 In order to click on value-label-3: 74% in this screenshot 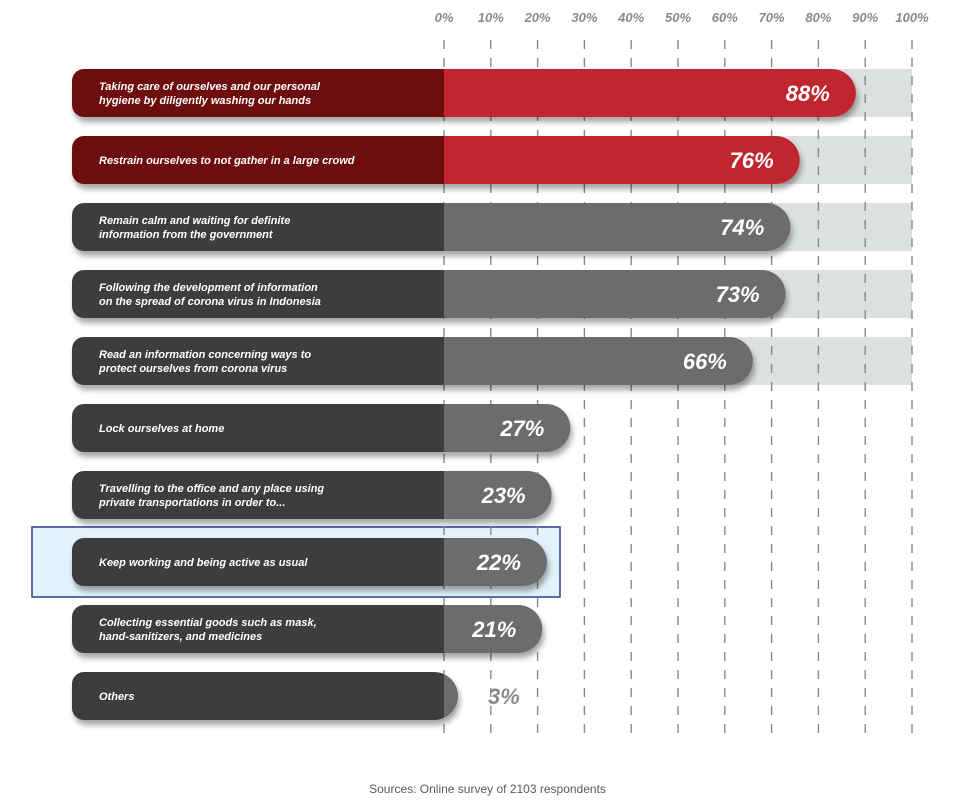, I will do `click(742, 227)`.